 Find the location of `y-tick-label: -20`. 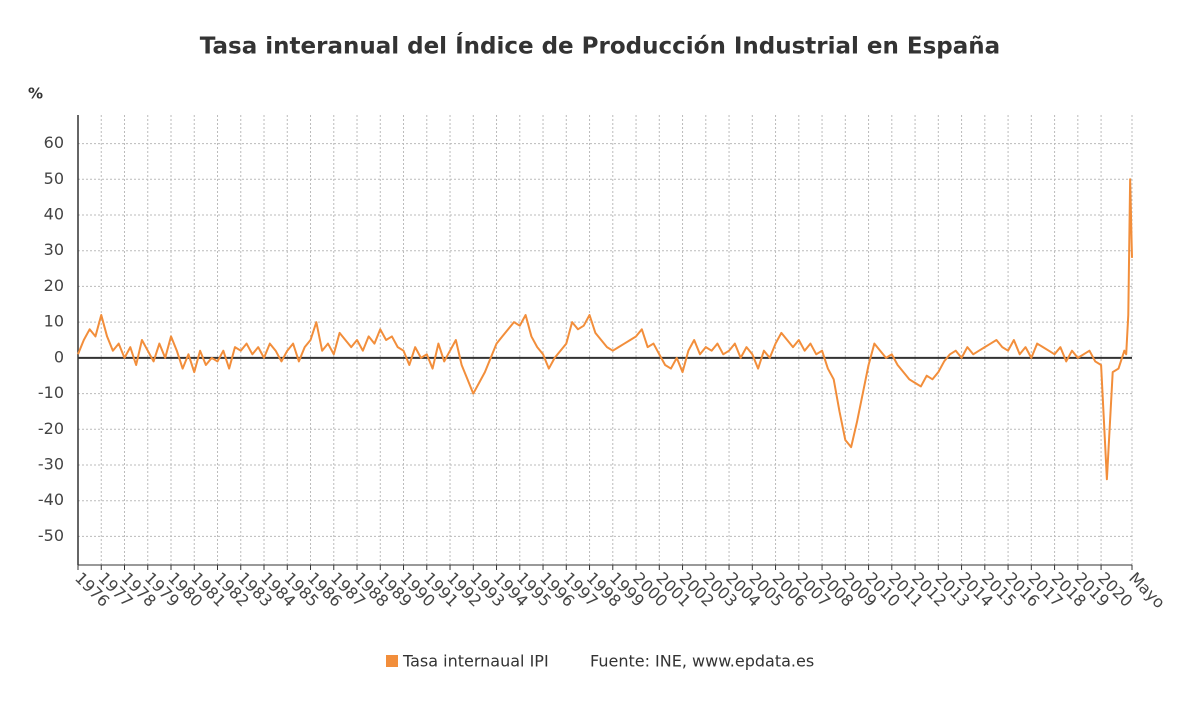

y-tick-label: -20 is located at coordinates (51, 428).